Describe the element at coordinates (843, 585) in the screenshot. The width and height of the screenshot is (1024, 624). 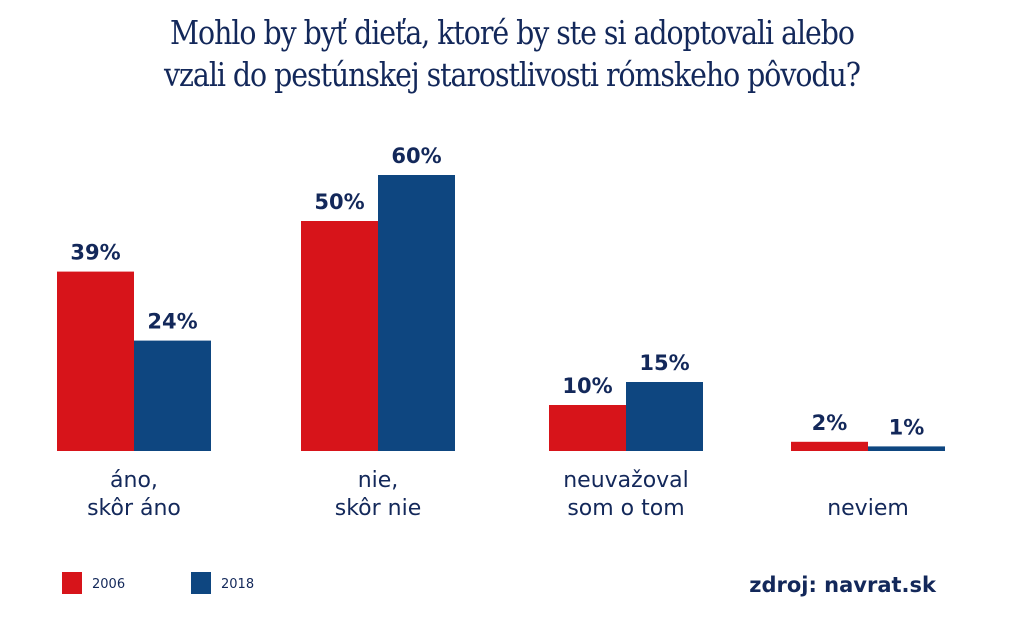
I see `source-label: zdroj: navrat.sk` at that location.